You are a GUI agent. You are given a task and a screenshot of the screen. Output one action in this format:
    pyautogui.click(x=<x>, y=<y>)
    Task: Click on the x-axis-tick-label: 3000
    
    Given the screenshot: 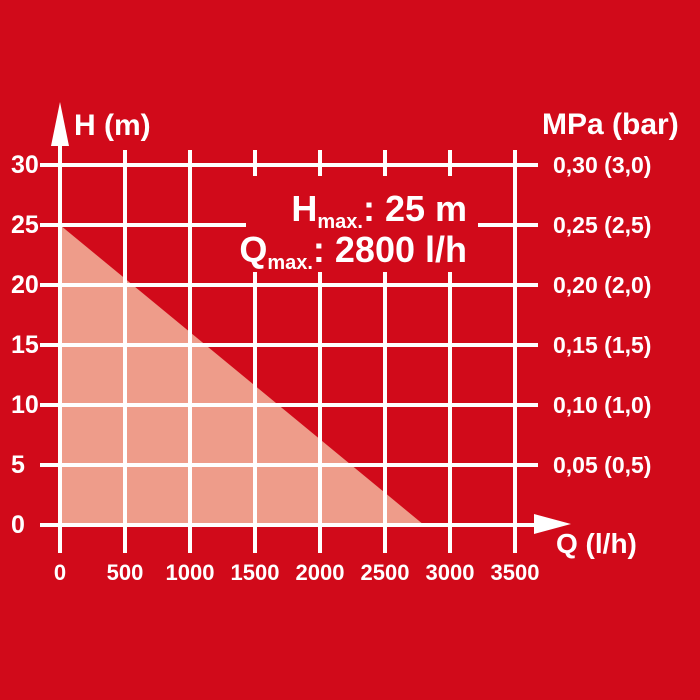 What is the action you would take?
    pyautogui.click(x=450, y=572)
    